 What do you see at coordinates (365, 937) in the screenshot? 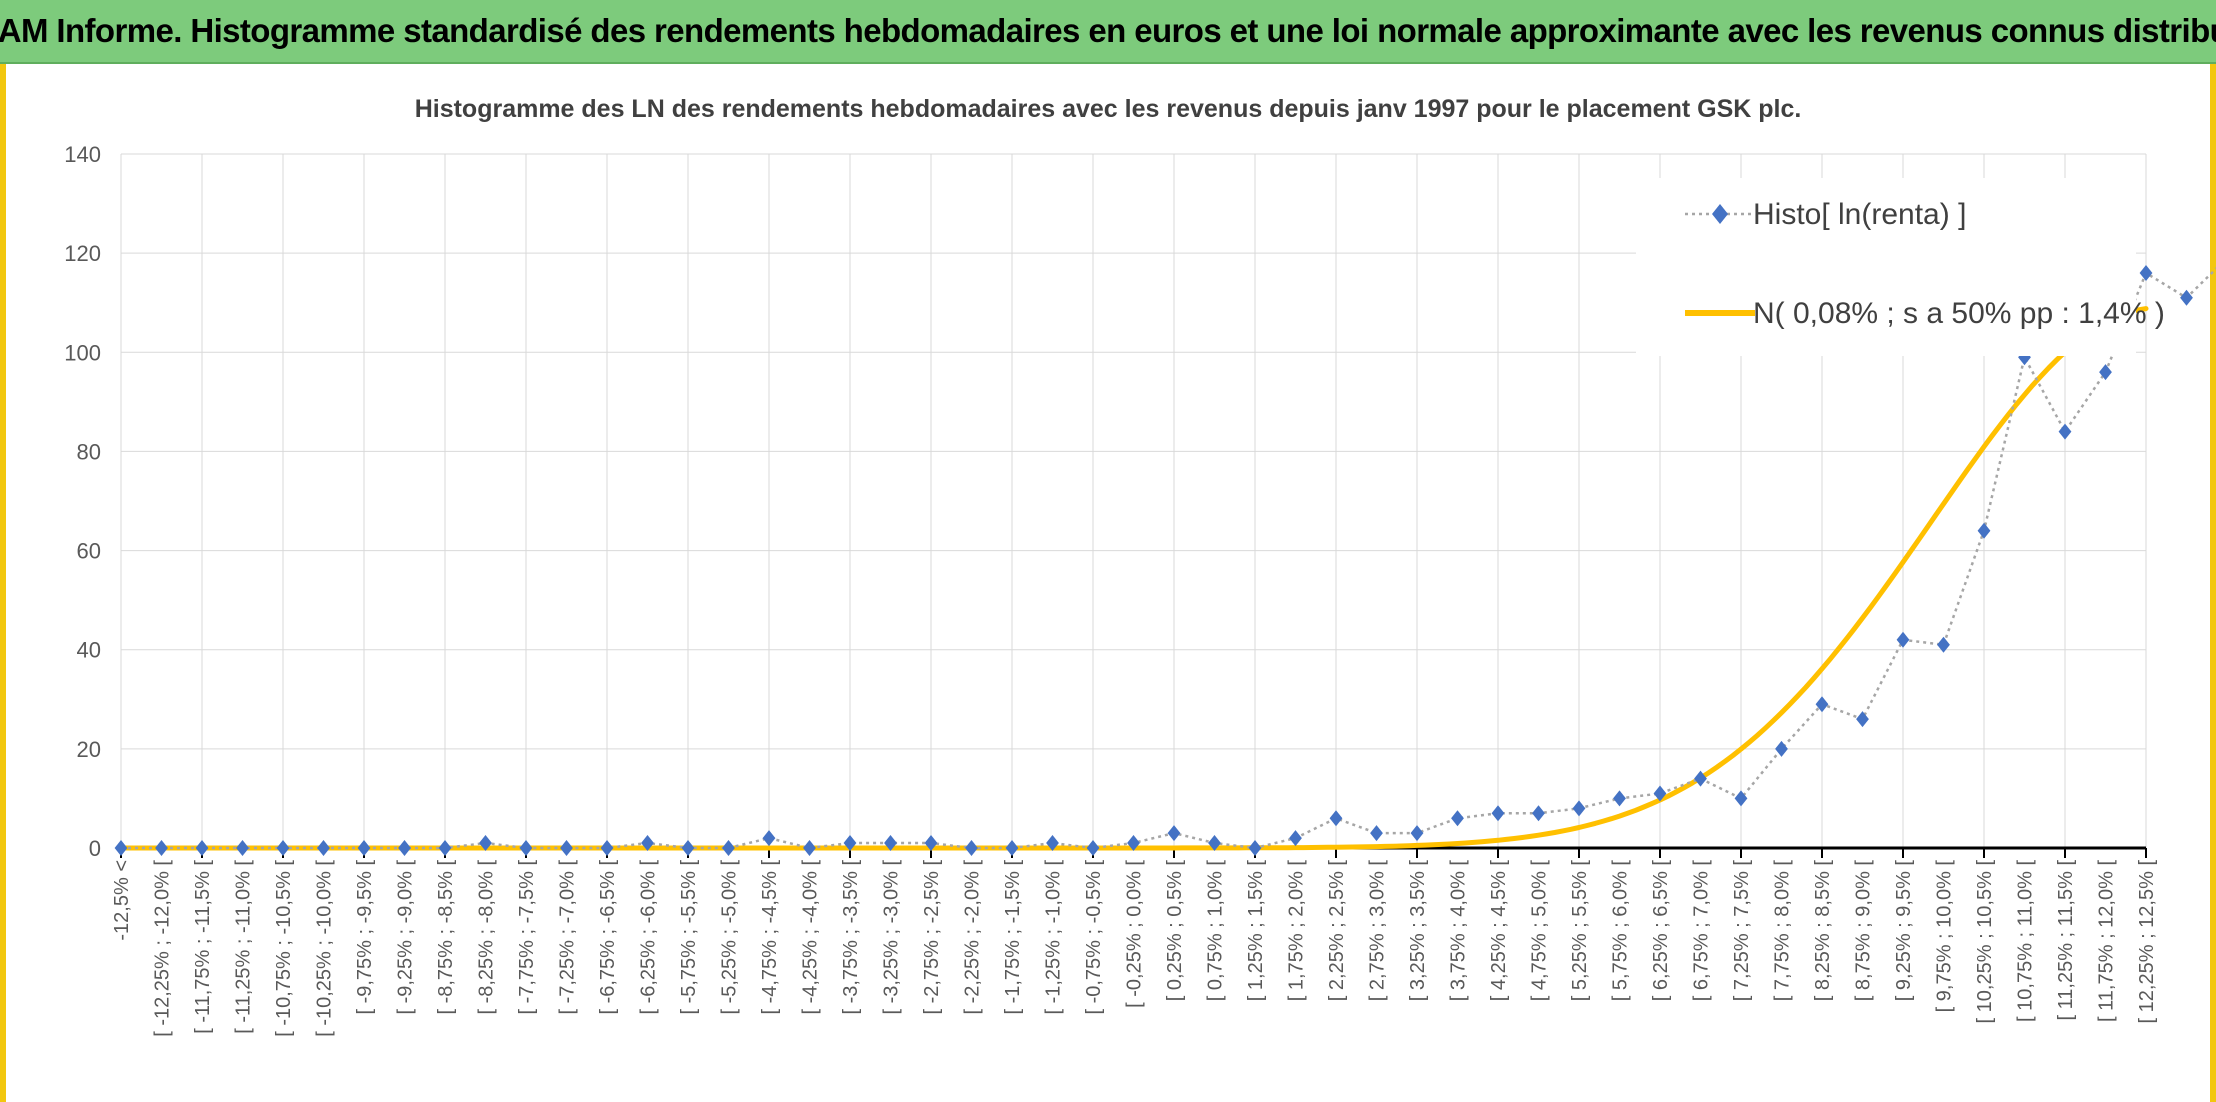
I see `x-tick-label: [ -9,75% ; -9,5% [` at bounding box center [365, 937].